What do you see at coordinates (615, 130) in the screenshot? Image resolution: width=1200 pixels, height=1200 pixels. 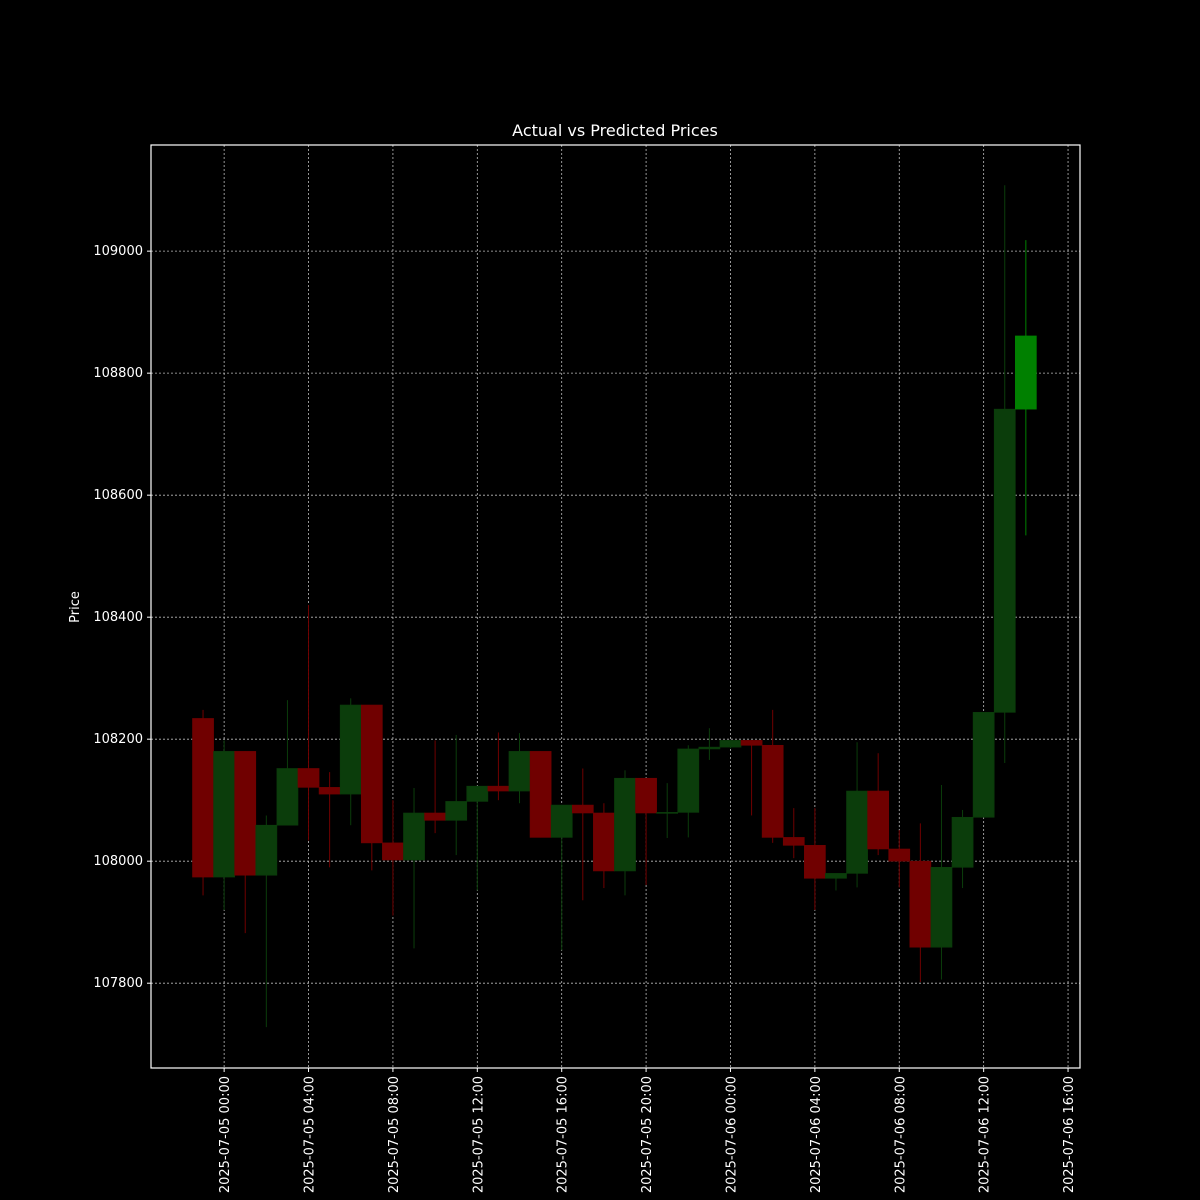 I see `chart-title: Actual vs Predicted Prices` at bounding box center [615, 130].